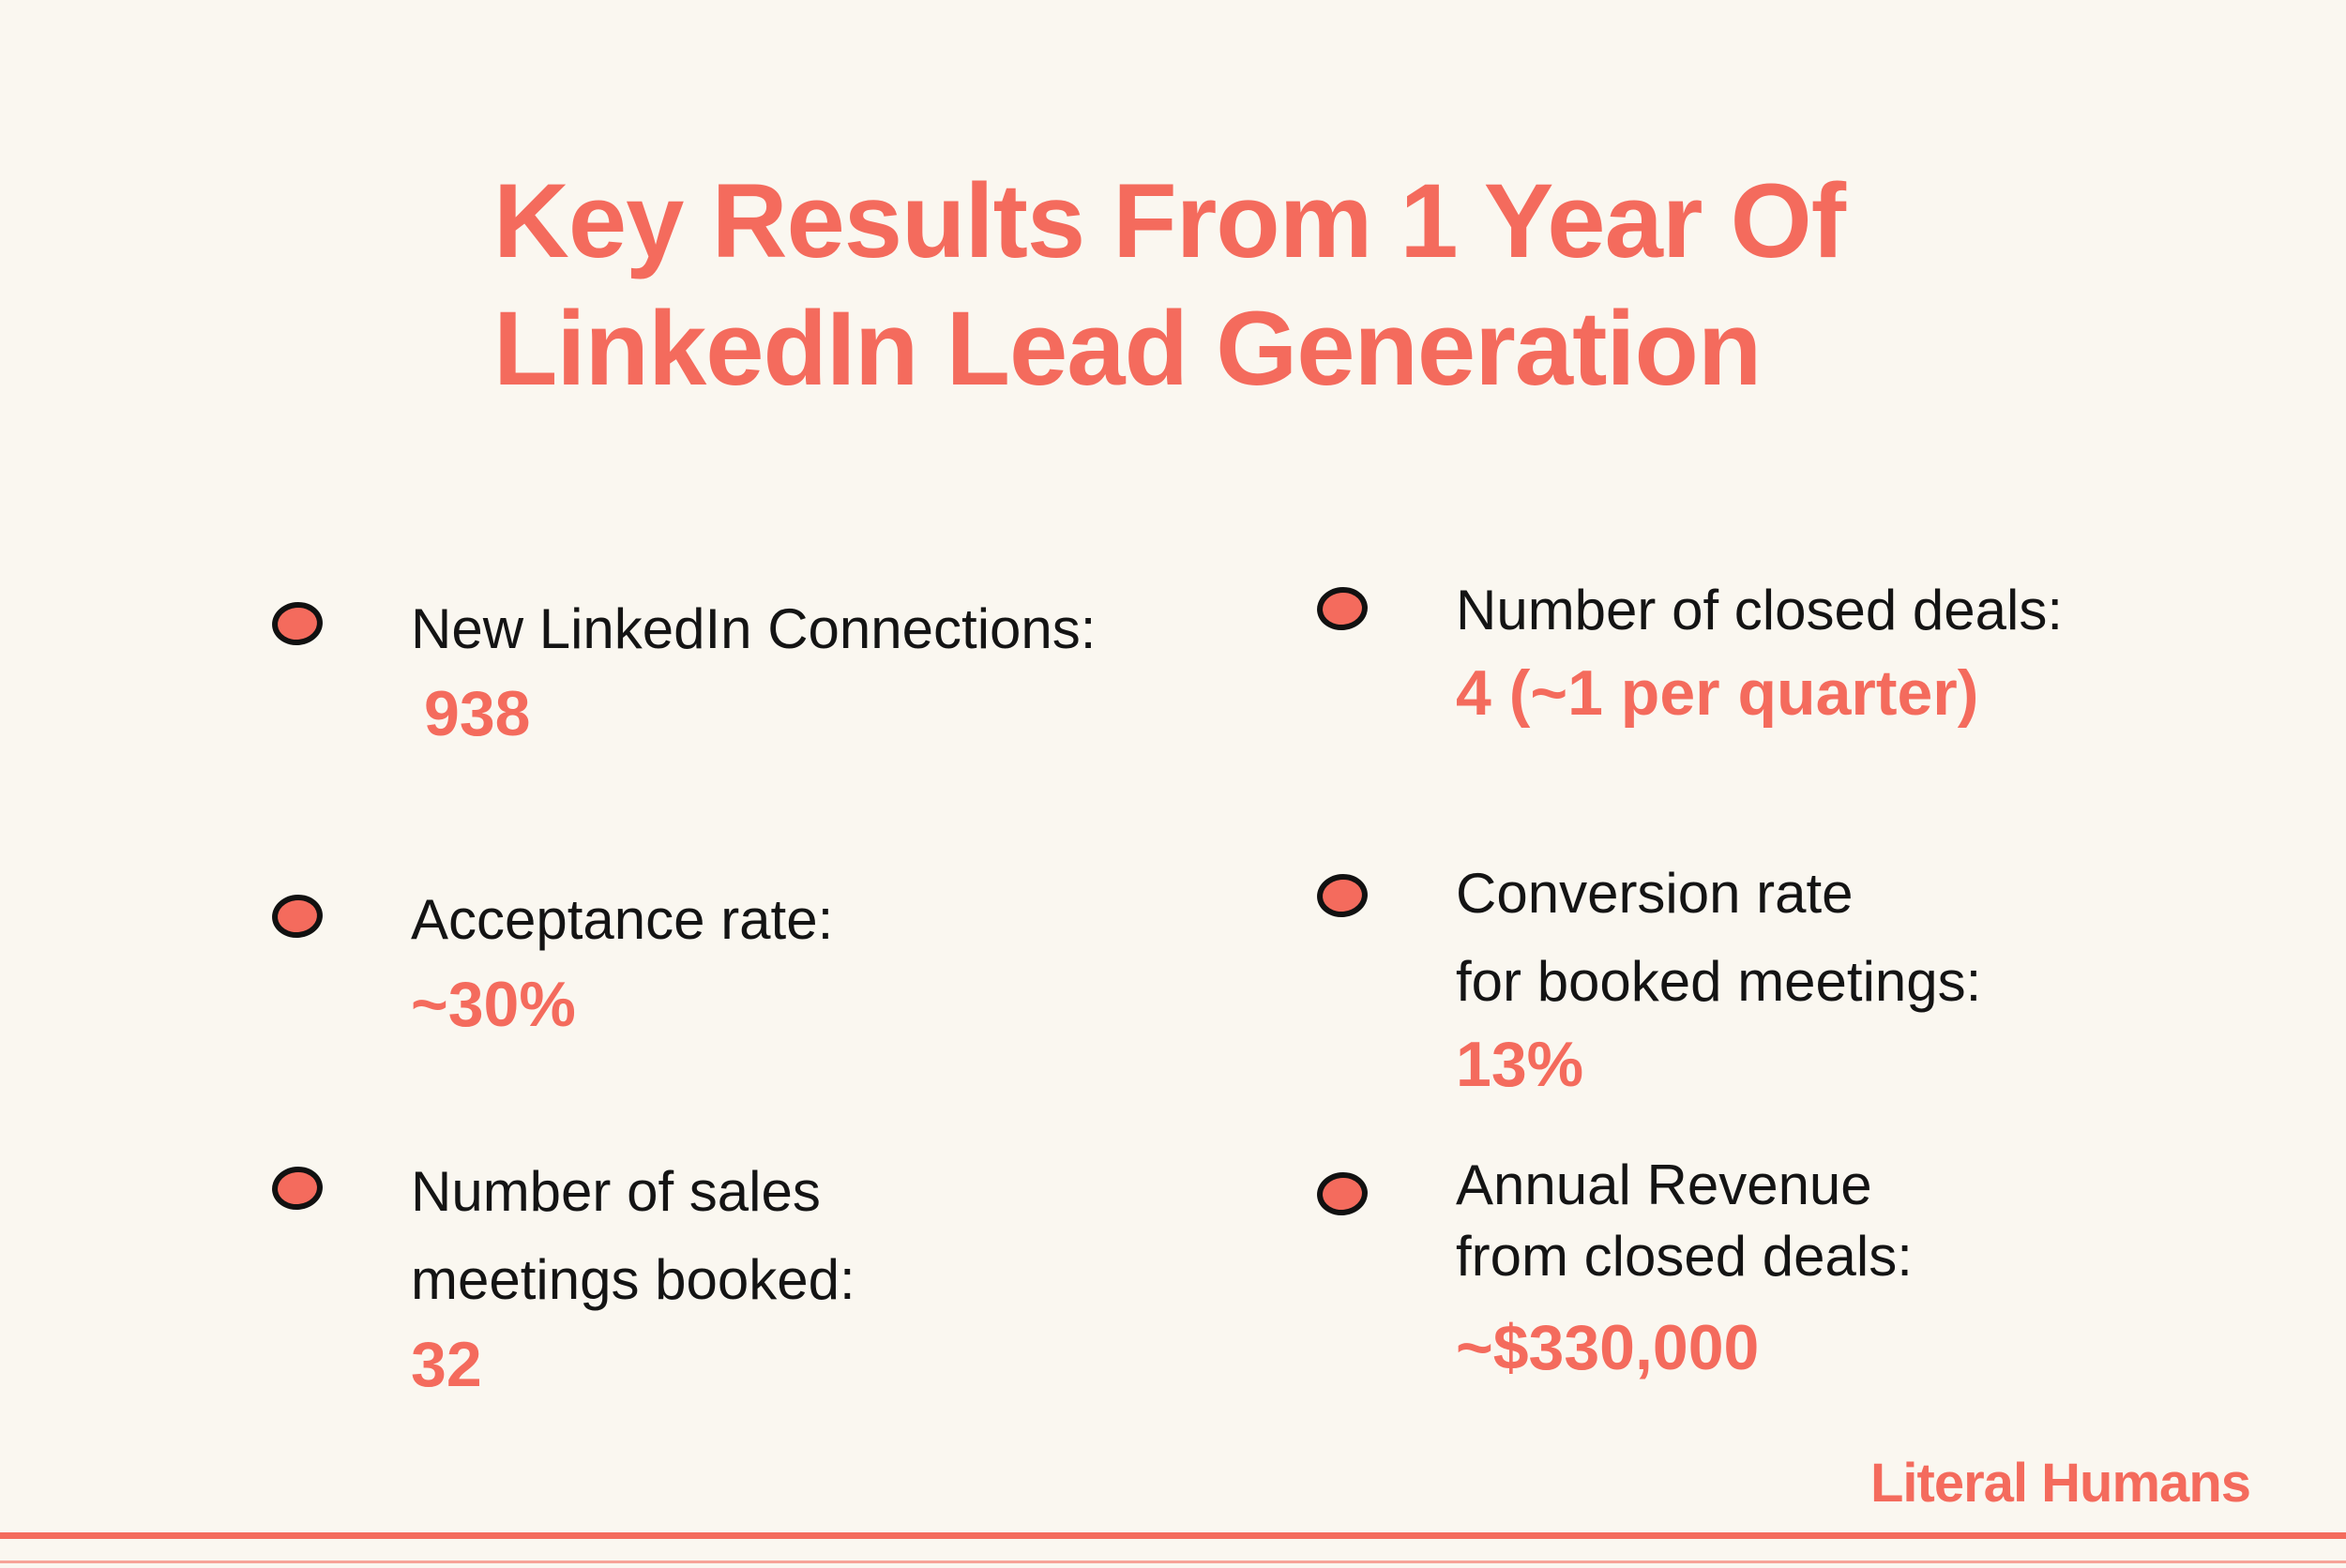 The height and width of the screenshot is (1568, 2346). I want to click on bottom-divider-secondary, so click(1173, 1561).